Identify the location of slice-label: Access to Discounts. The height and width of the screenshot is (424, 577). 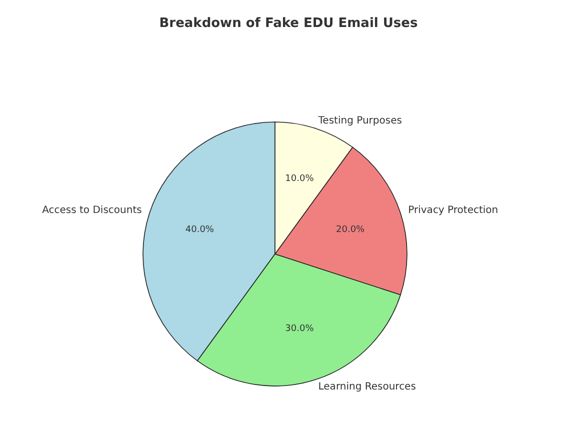
(92, 210).